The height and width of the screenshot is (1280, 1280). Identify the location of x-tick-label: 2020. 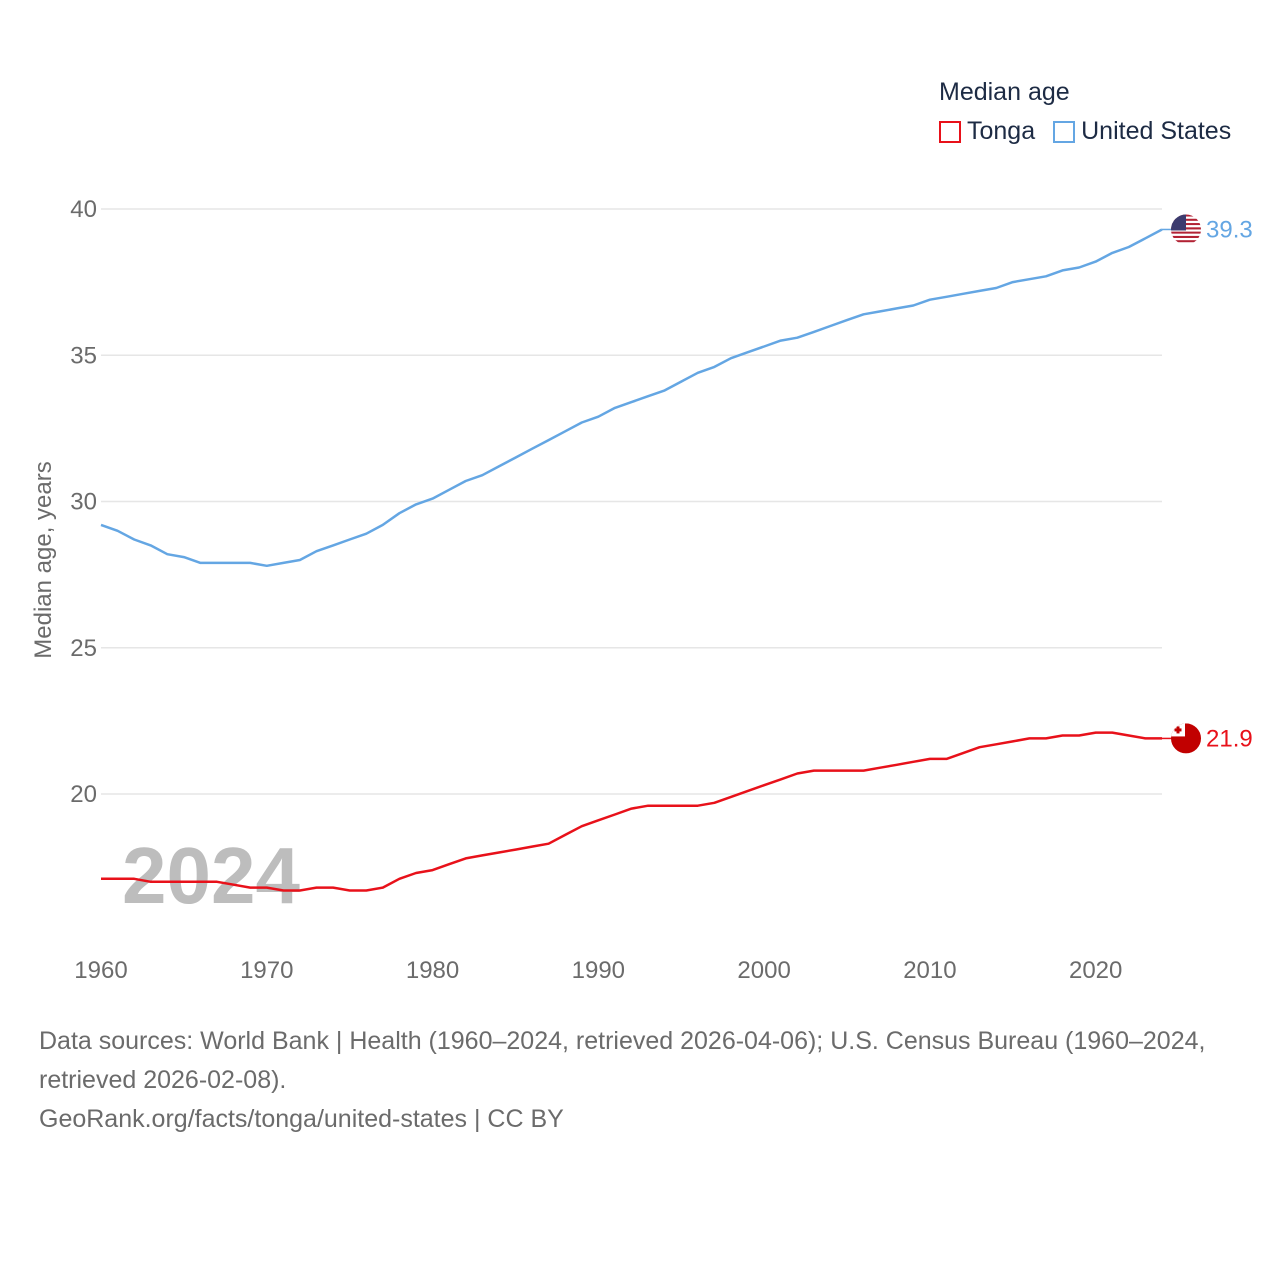
(1095, 970).